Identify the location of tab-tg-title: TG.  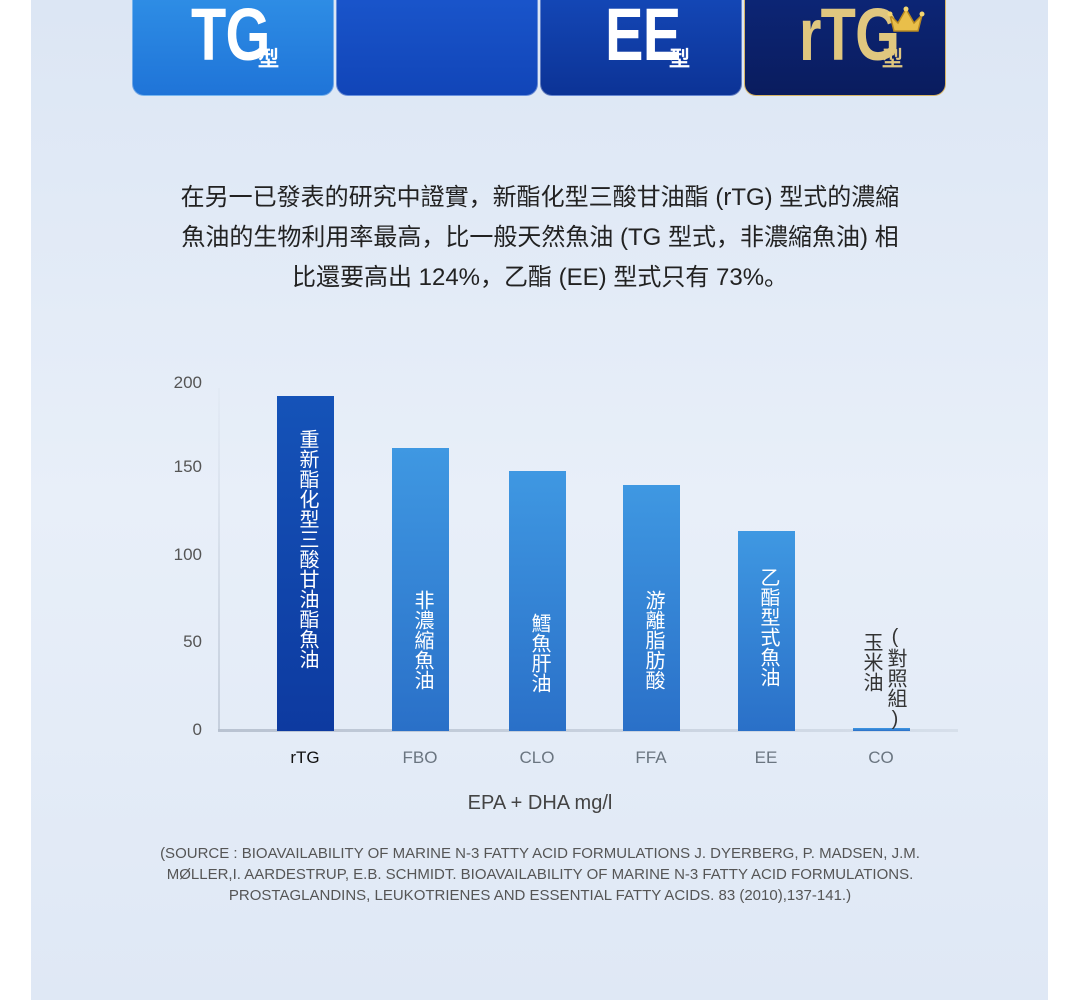
(230, 38).